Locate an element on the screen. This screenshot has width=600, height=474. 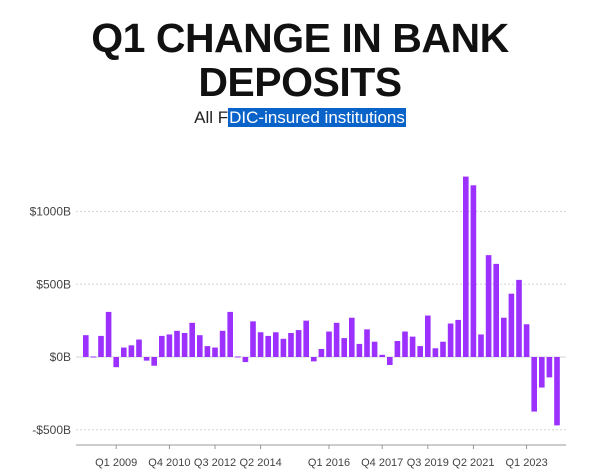
x-tick-label: Q1 2023 is located at coordinates (526, 463).